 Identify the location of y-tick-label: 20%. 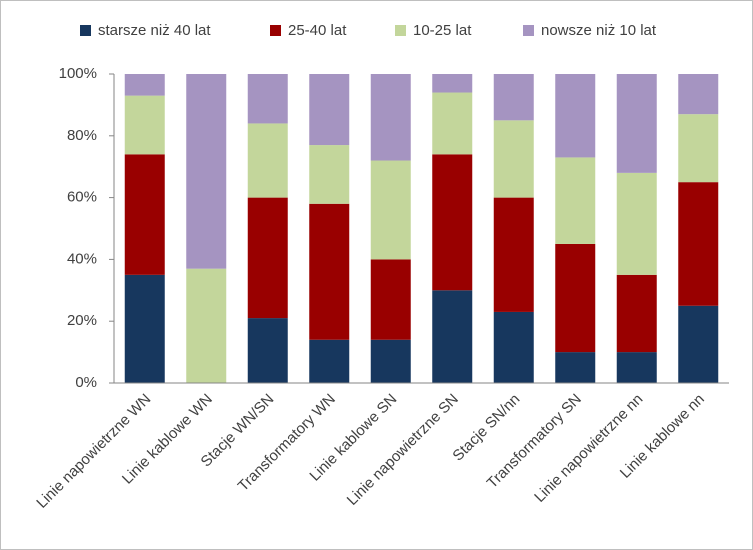
(82, 320).